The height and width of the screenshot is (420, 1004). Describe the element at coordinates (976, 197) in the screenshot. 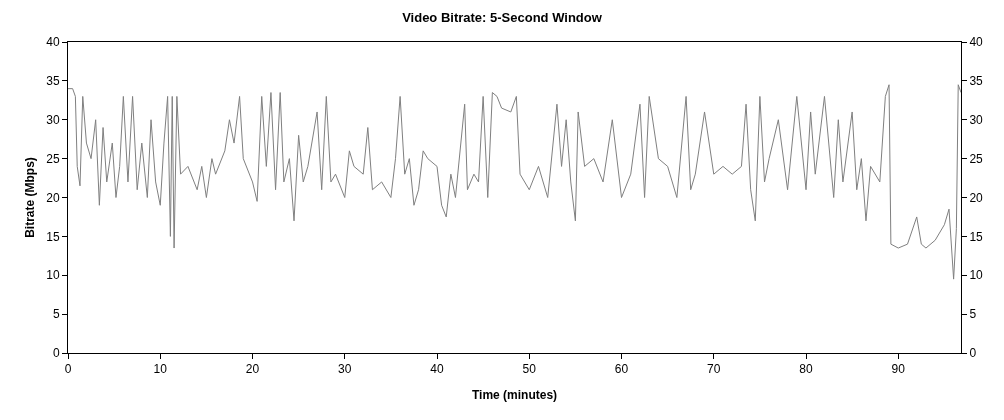

I see `y2-tick-label: 20` at that location.